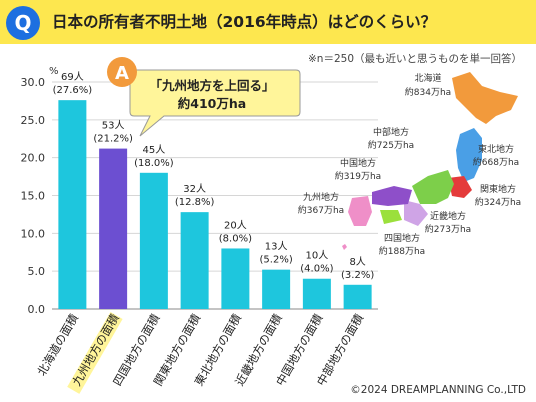 The height and width of the screenshot is (402, 536). What do you see at coordinates (33, 158) in the screenshot?
I see `y-tick-label: 20.0` at bounding box center [33, 158].